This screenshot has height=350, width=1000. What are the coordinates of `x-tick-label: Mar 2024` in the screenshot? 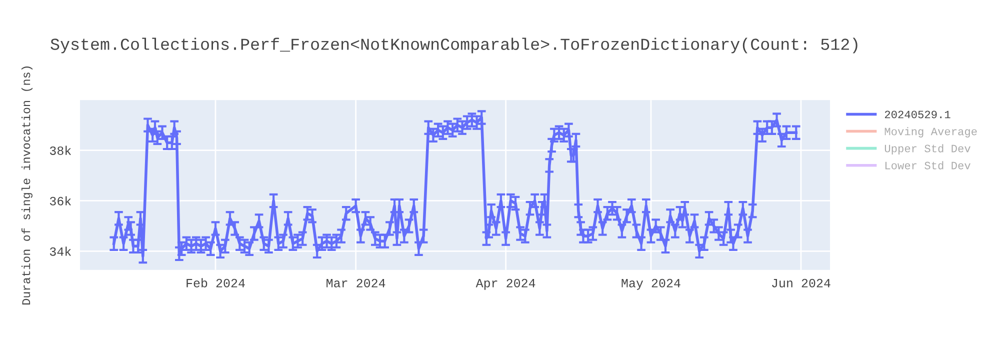 It's located at (356, 283).